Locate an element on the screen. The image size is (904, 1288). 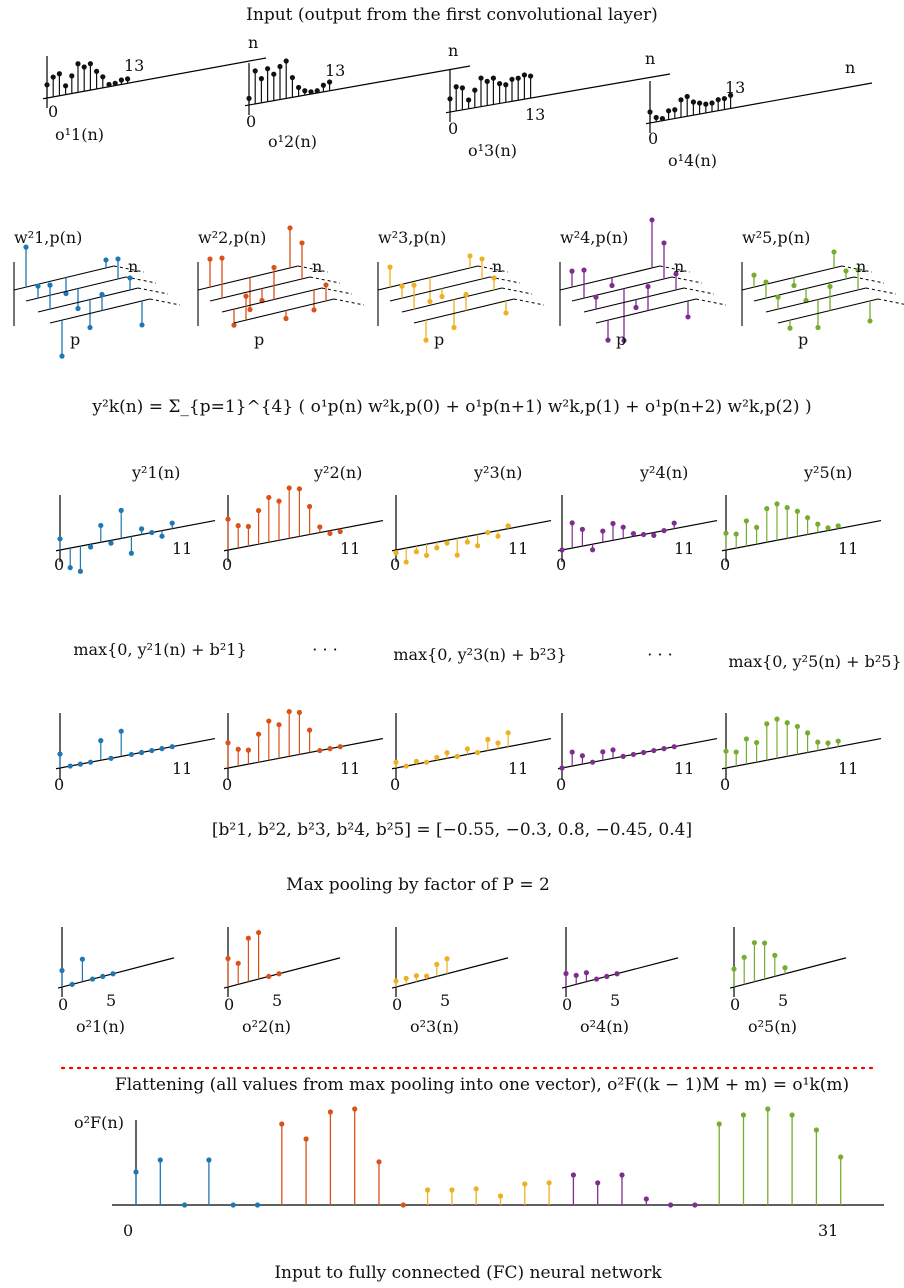
tick-mid: 5 is located at coordinates (445, 1000).